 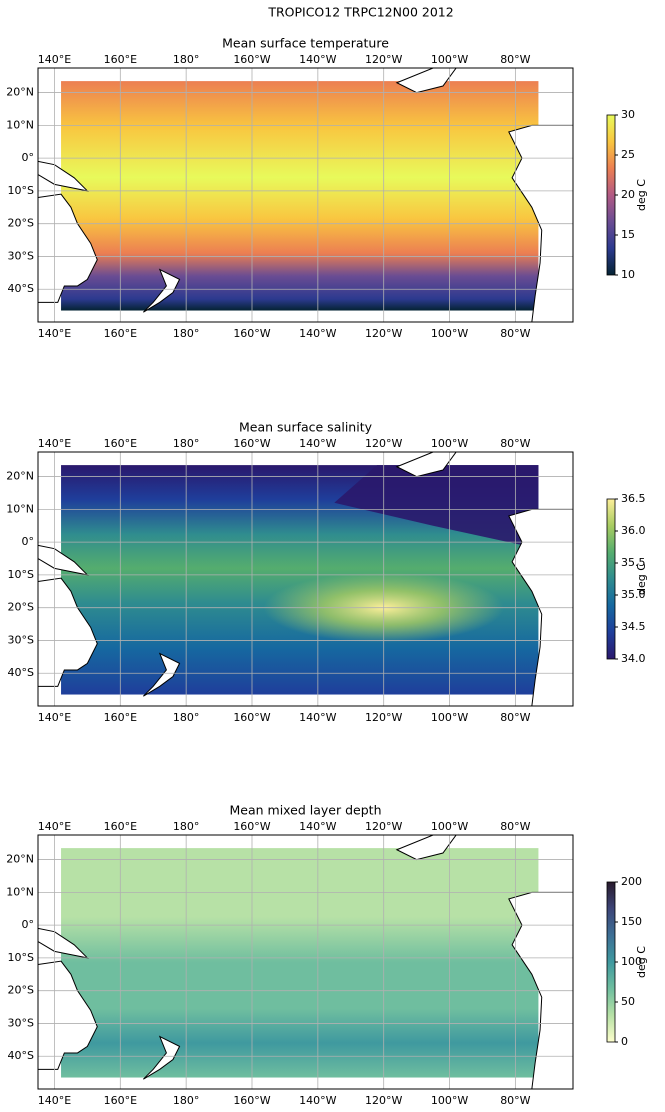 I want to click on colorbar-tick-label: 36.0, so click(x=633, y=530).